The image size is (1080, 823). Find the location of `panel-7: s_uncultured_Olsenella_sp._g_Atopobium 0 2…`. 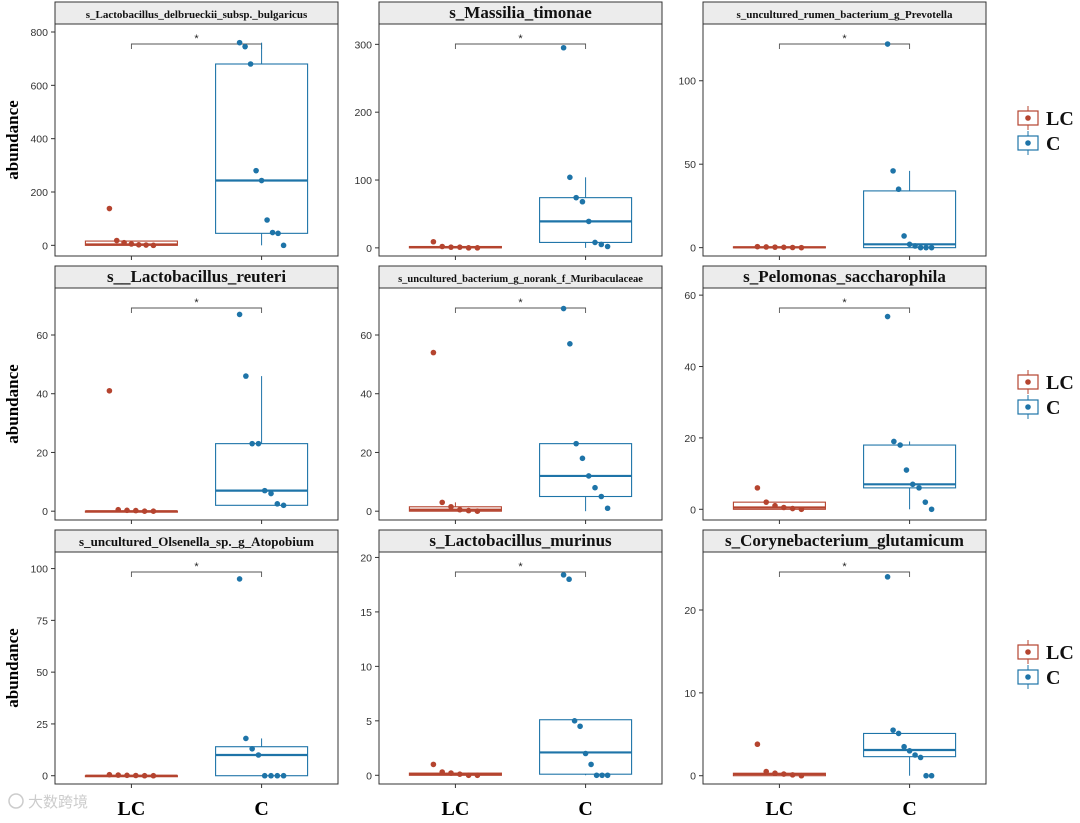

panel-7: s_uncultured_Olsenella_sp._g_Atopobium 0 2… is located at coordinates (171, 674).